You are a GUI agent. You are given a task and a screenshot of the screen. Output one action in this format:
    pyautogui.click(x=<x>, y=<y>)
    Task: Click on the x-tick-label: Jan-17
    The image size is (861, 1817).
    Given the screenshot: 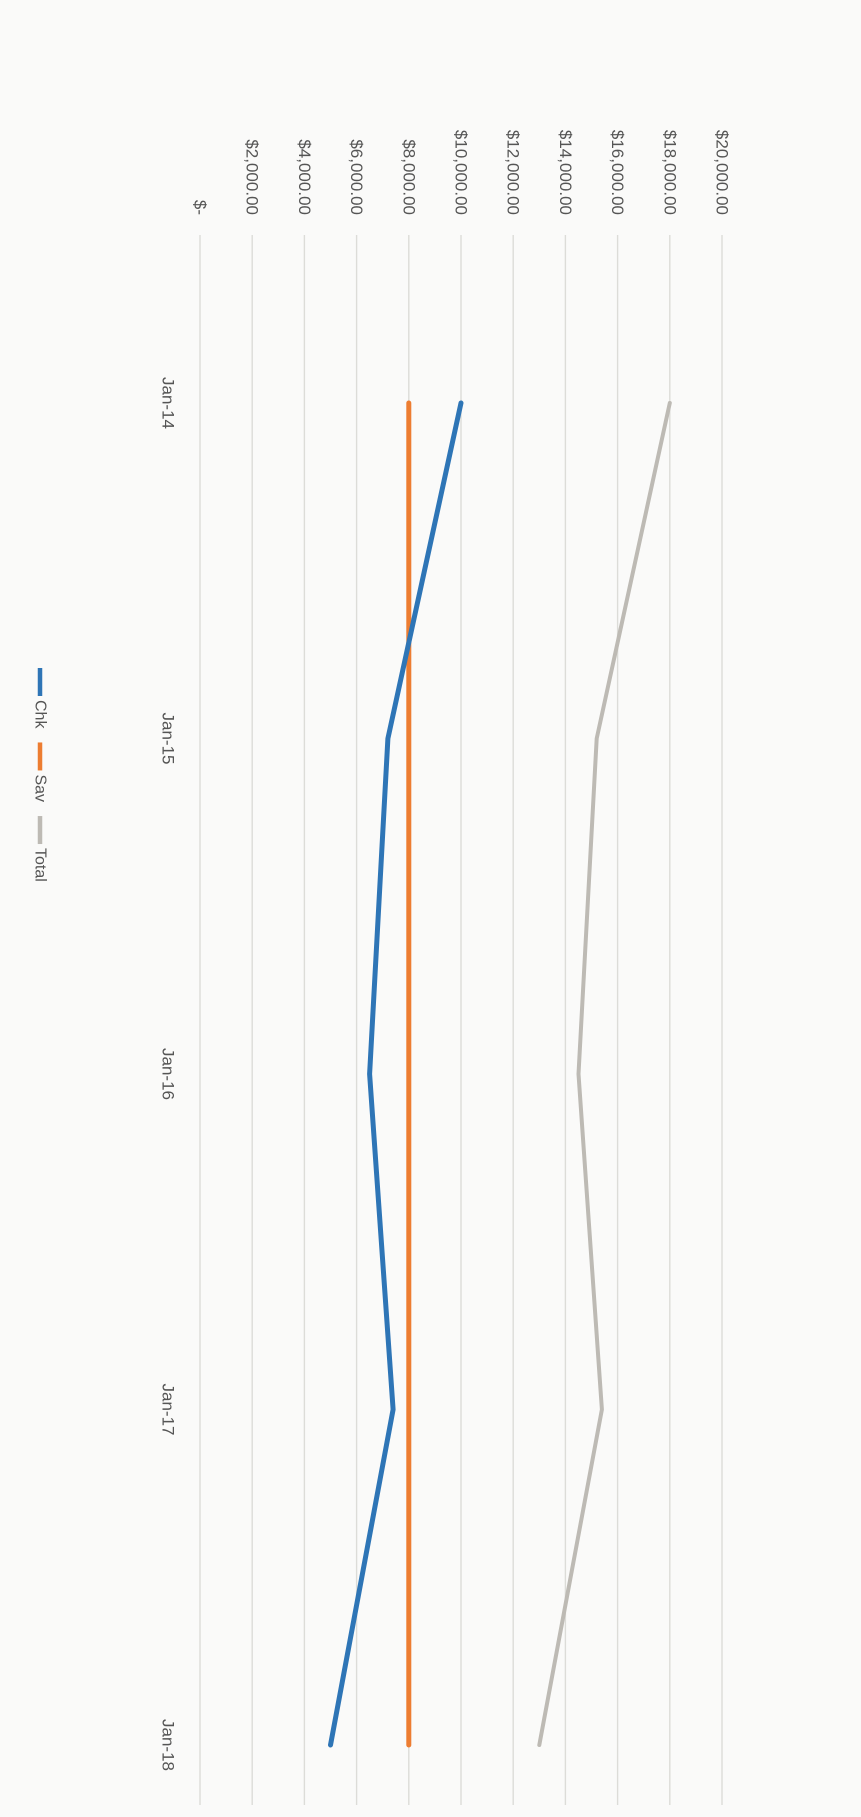 What is the action you would take?
    pyautogui.click(x=168, y=1410)
    